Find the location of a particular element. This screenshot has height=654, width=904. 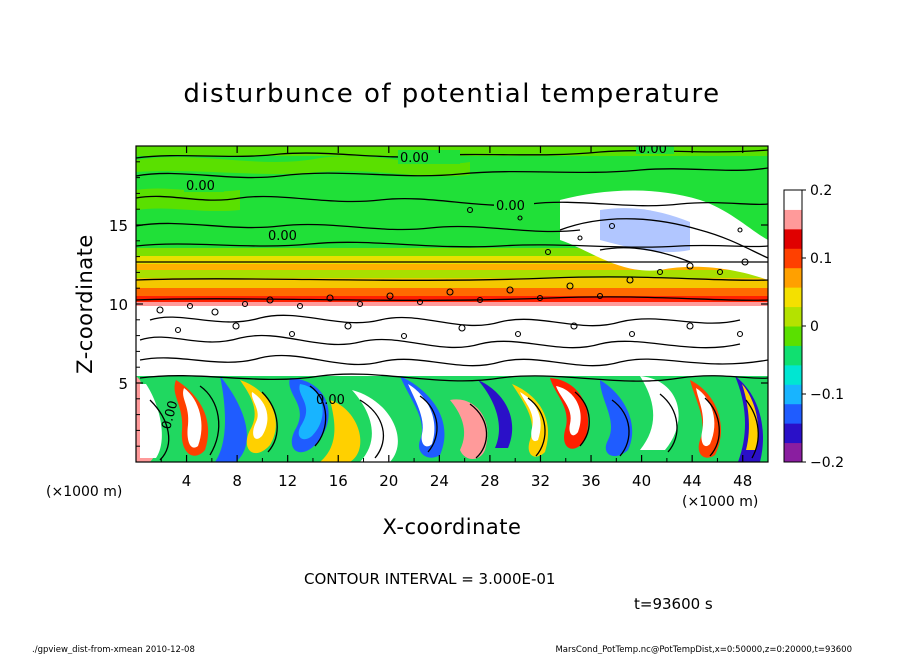

x-tick-label: 32 is located at coordinates (540, 481).